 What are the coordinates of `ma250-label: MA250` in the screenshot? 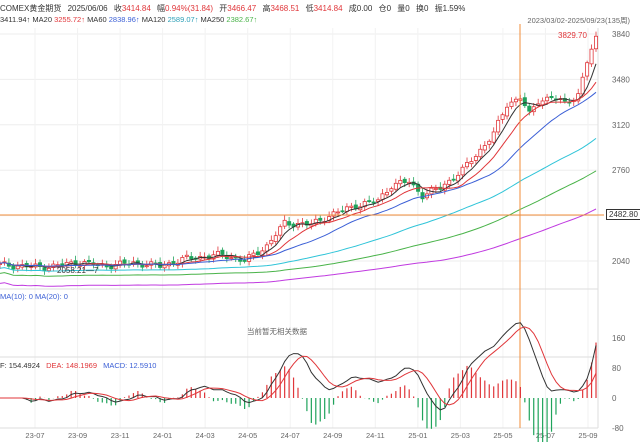 It's located at (212, 19).